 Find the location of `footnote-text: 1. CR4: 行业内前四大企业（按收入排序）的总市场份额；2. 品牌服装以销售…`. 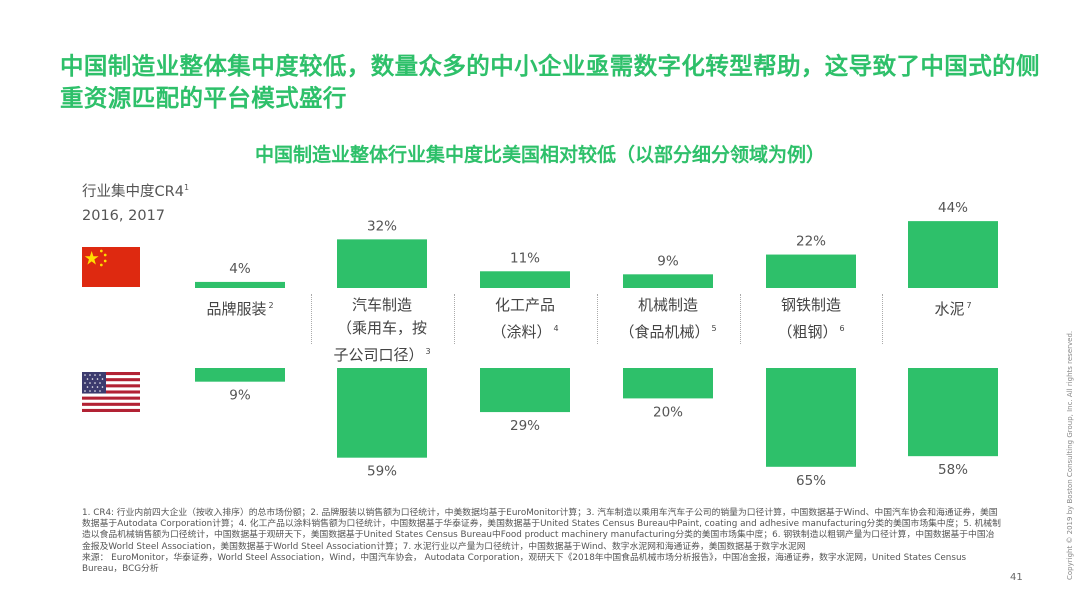

footnote-text: 1. CR4: 行业内前四大企业（按收入排序）的总市场份额；2. 品牌服装以销售… is located at coordinates (541, 530).